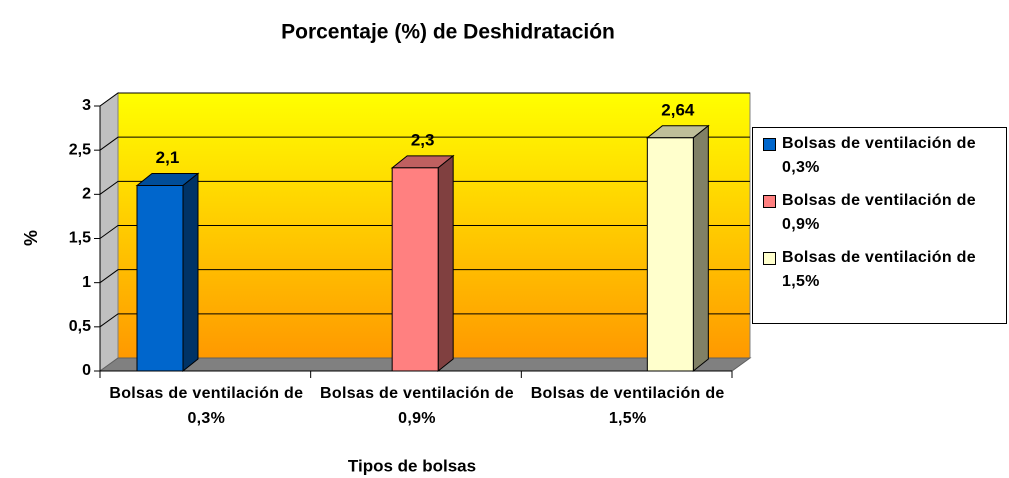 Image resolution: width=1009 pixels, height=478 pixels. Describe the element at coordinates (417, 406) in the screenshot. I see `x-tick-label: Bolsas de ventilación de 0,9%` at that location.